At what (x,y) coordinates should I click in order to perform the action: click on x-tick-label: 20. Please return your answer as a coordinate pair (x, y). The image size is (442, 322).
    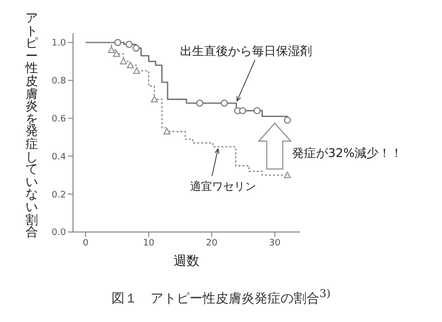
    Looking at the image, I should click on (212, 243).